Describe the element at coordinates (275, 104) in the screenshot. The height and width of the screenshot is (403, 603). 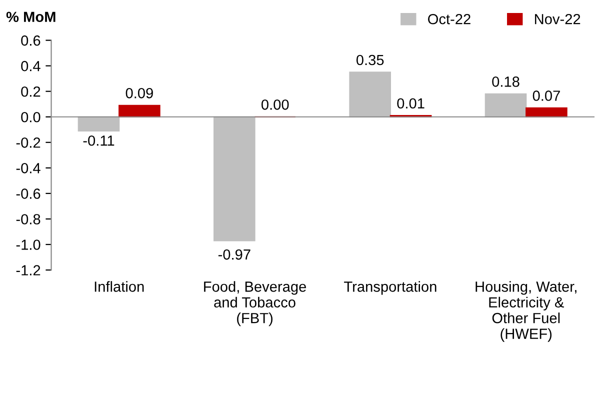
I see `data-label: 0.00` at that location.